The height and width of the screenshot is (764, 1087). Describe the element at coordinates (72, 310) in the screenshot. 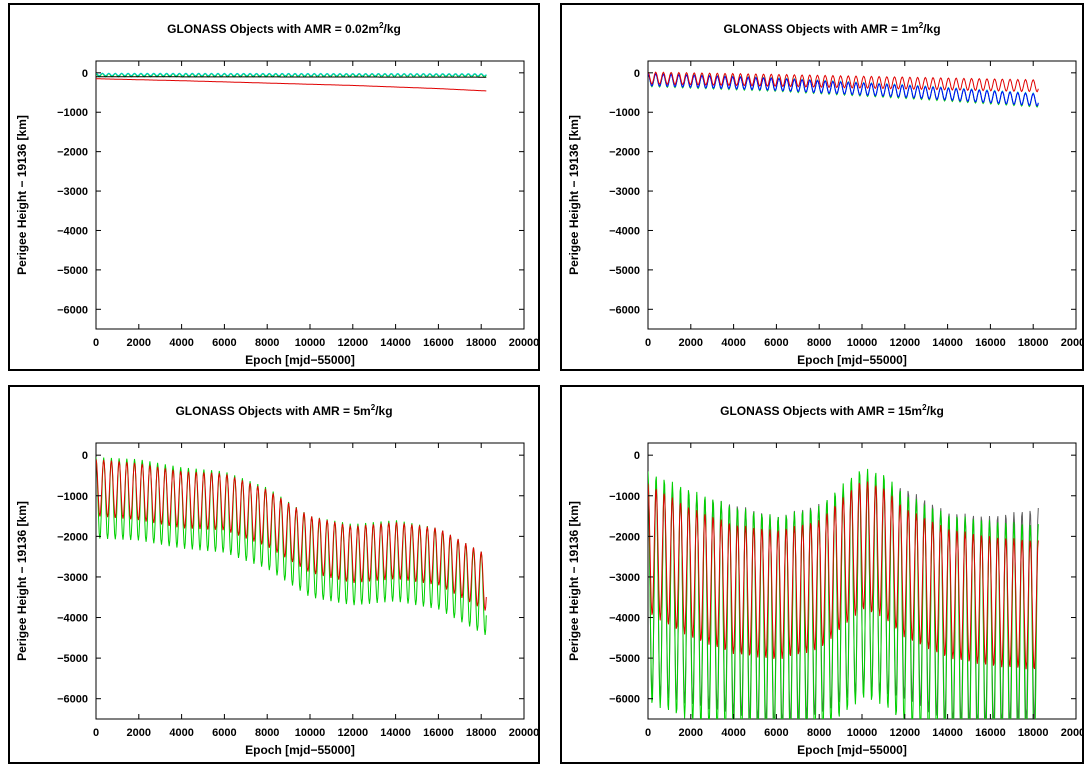

I see `chart-0-ytick-label-6: −6000` at that location.